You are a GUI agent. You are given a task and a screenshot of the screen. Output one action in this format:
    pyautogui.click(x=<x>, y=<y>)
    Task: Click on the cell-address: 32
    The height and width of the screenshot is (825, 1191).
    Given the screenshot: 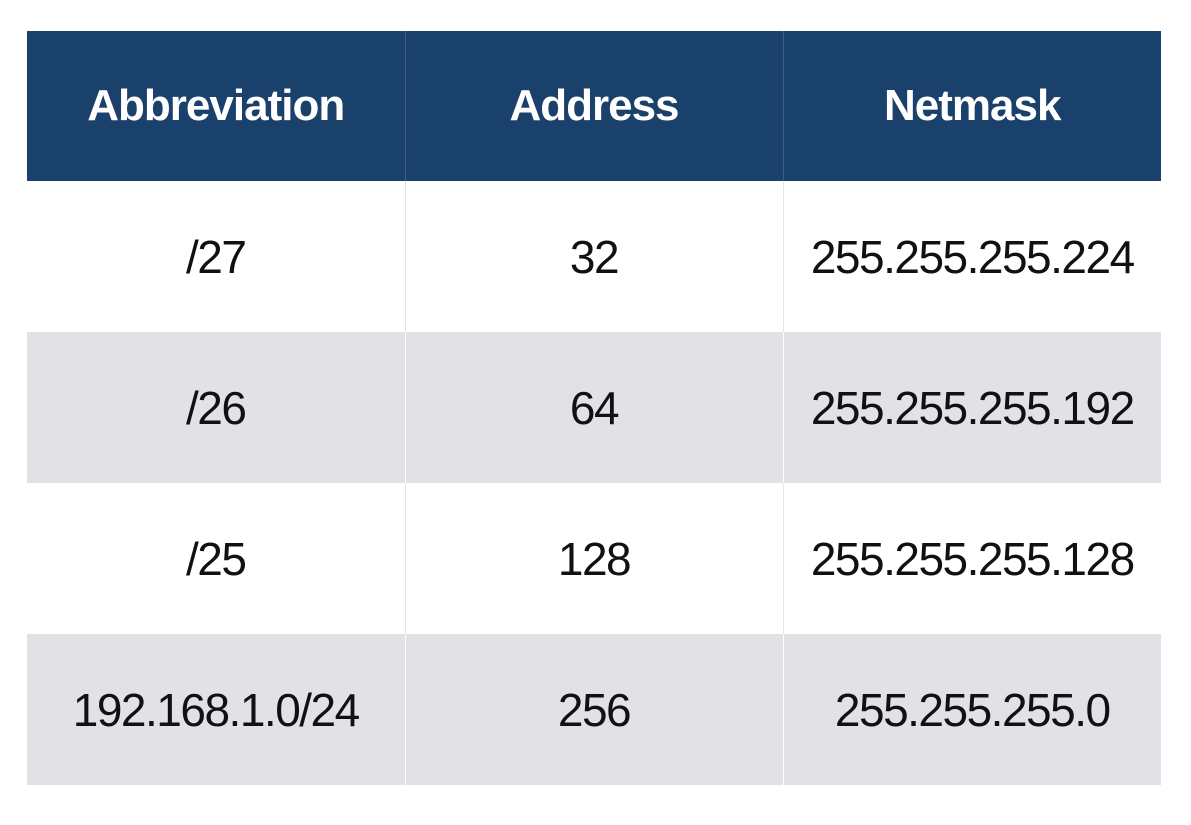 What is the action you would take?
    pyautogui.click(x=593, y=256)
    